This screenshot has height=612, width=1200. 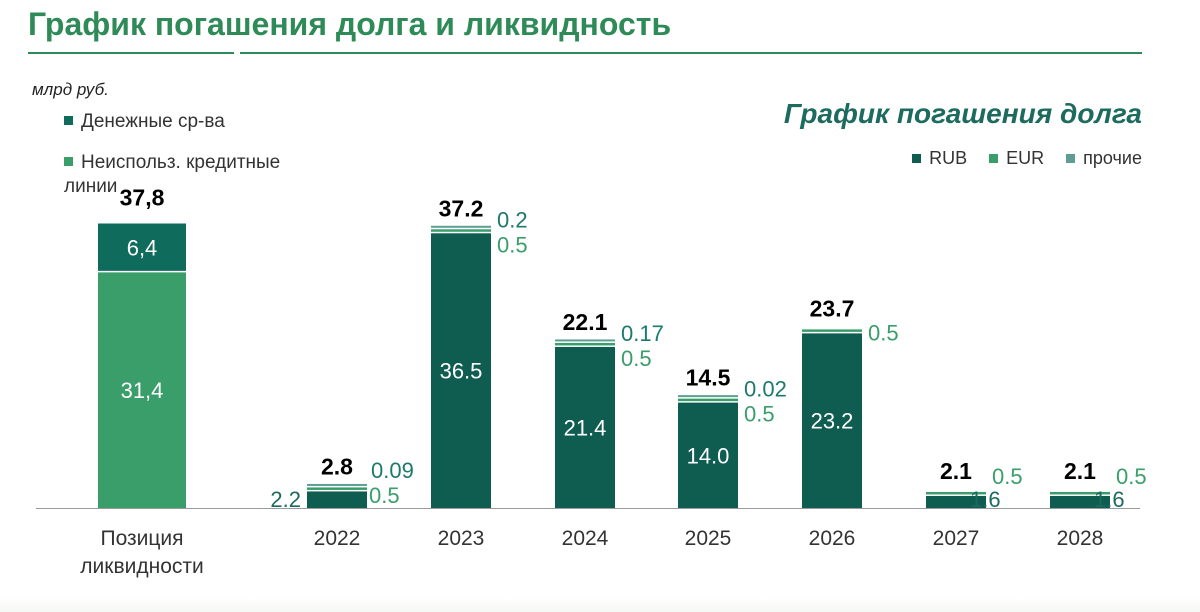 I want to click on bar-rub-2026, so click(x=832, y=420).